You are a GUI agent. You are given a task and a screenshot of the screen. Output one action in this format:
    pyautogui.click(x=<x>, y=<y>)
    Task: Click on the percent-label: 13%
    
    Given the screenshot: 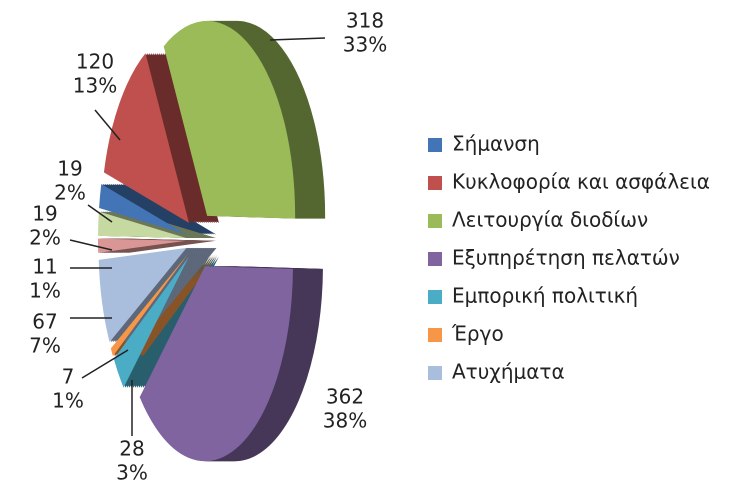 What is the action you would take?
    pyautogui.click(x=95, y=86)
    